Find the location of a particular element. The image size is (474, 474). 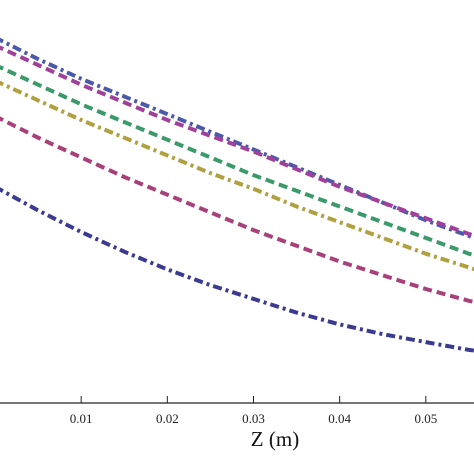

x-ticks: 0.01 0.02 0.03 0.04 0.05 is located at coordinates (253, 411).